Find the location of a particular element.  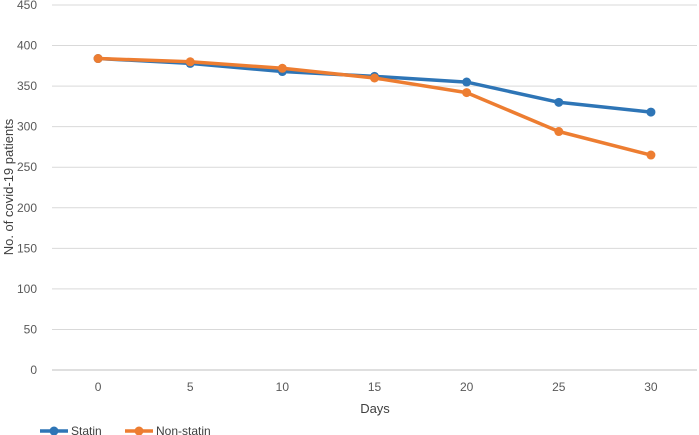

x-tick-labels: 0 5 10 15 20 25 30 is located at coordinates (376, 387).